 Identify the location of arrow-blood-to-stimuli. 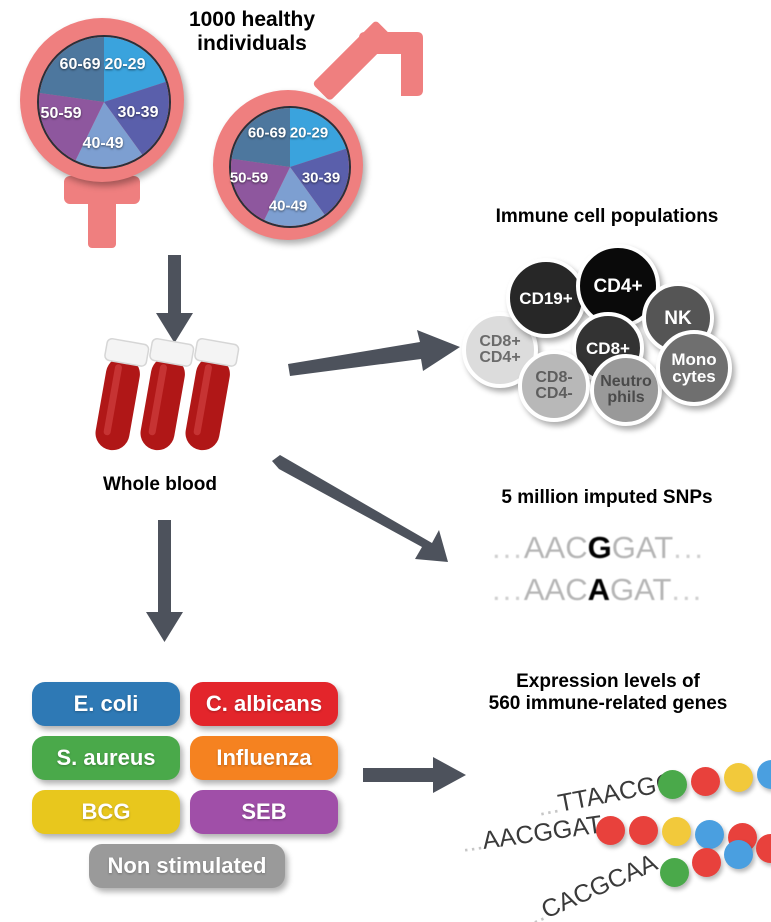
(164, 581).